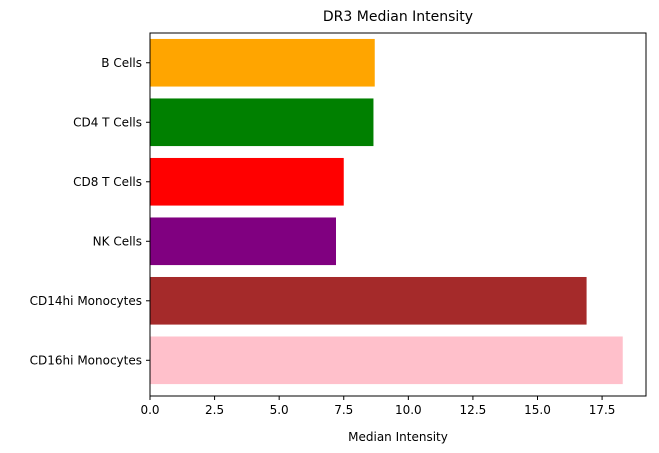 This screenshot has height=453, width=659. I want to click on x-axis-label: Median Intensity, so click(398, 437).